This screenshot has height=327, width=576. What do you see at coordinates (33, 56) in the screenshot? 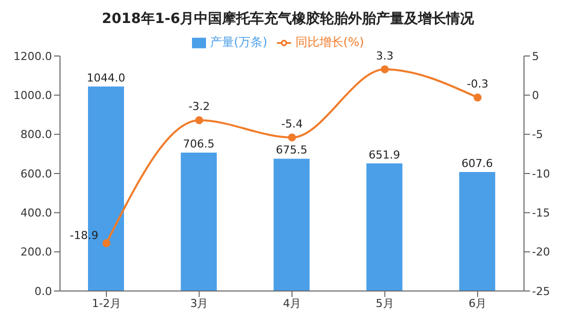
I see `y-tick-label: 1200.0` at bounding box center [33, 56].